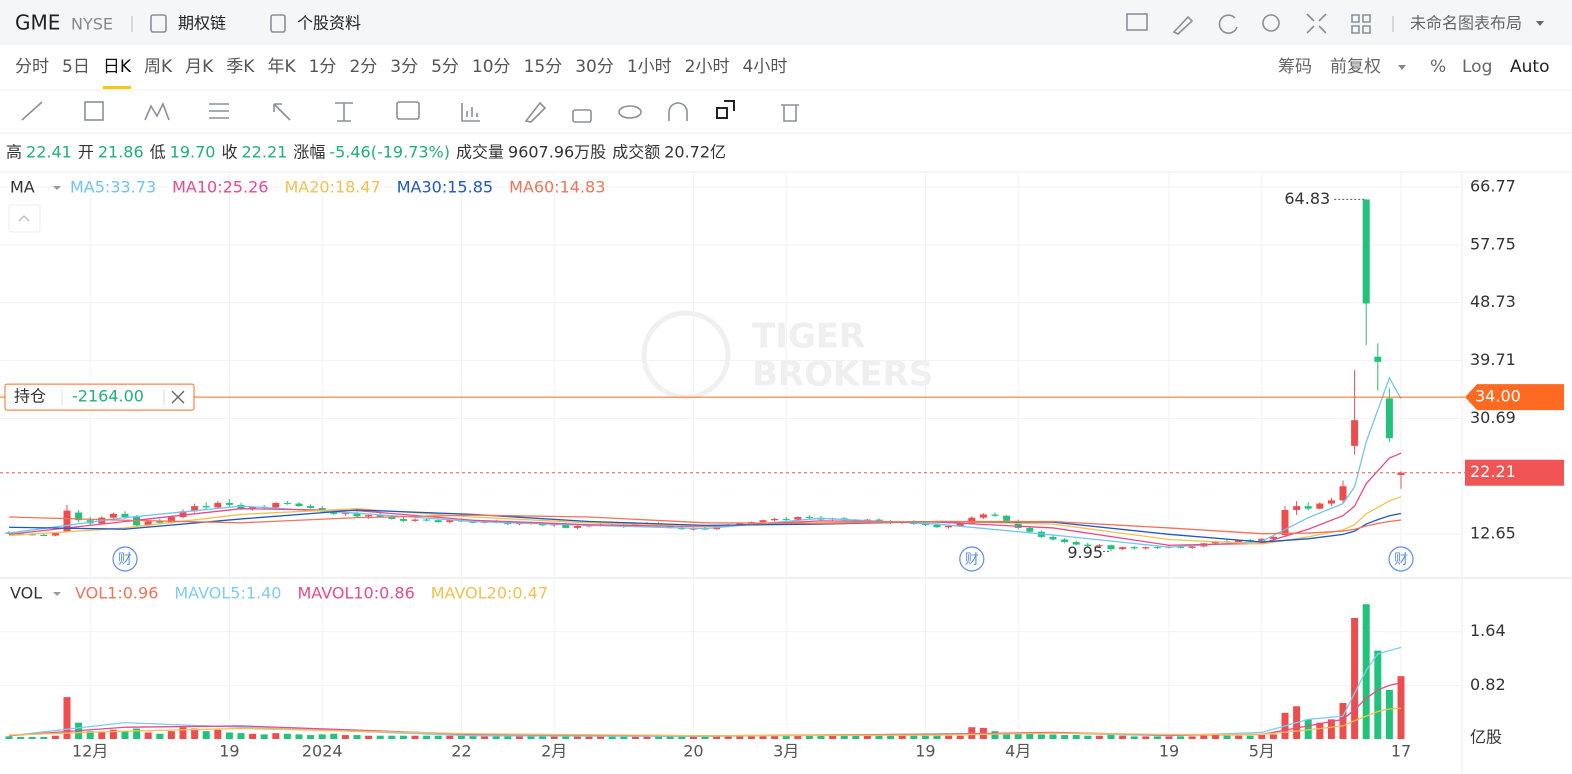 Image resolution: width=1572 pixels, height=774 pixels. What do you see at coordinates (535, 112) in the screenshot?
I see `pen-tool` at bounding box center [535, 112].